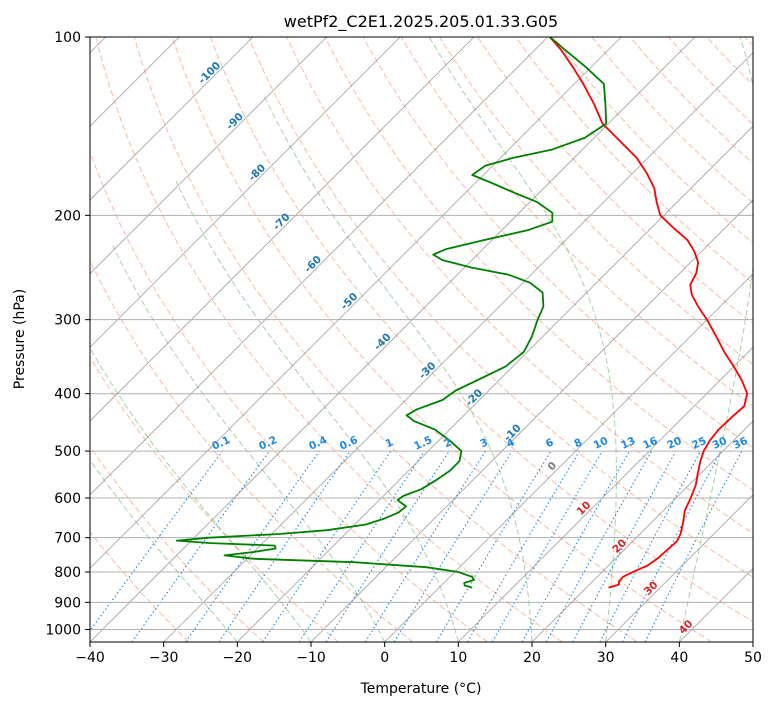  Describe the element at coordinates (720, 443) in the screenshot. I see `mixing-ratio-label: 30` at that location.